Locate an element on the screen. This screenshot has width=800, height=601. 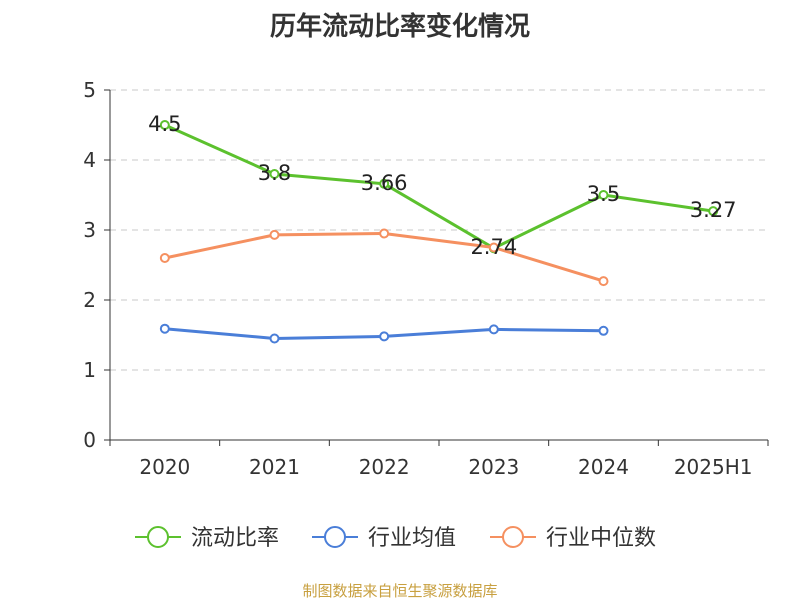
y-tick-label: 2 is located at coordinates (89, 300).